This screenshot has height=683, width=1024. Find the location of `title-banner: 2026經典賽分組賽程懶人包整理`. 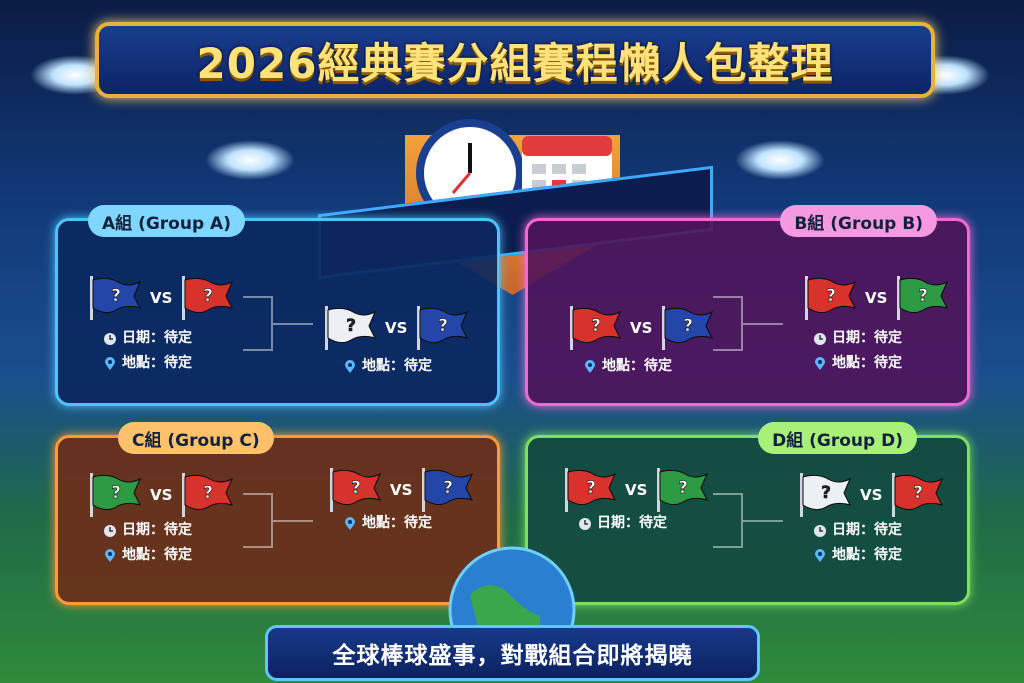

title-banner: 2026經典賽分組賽程懶人包整理 is located at coordinates (515, 60).